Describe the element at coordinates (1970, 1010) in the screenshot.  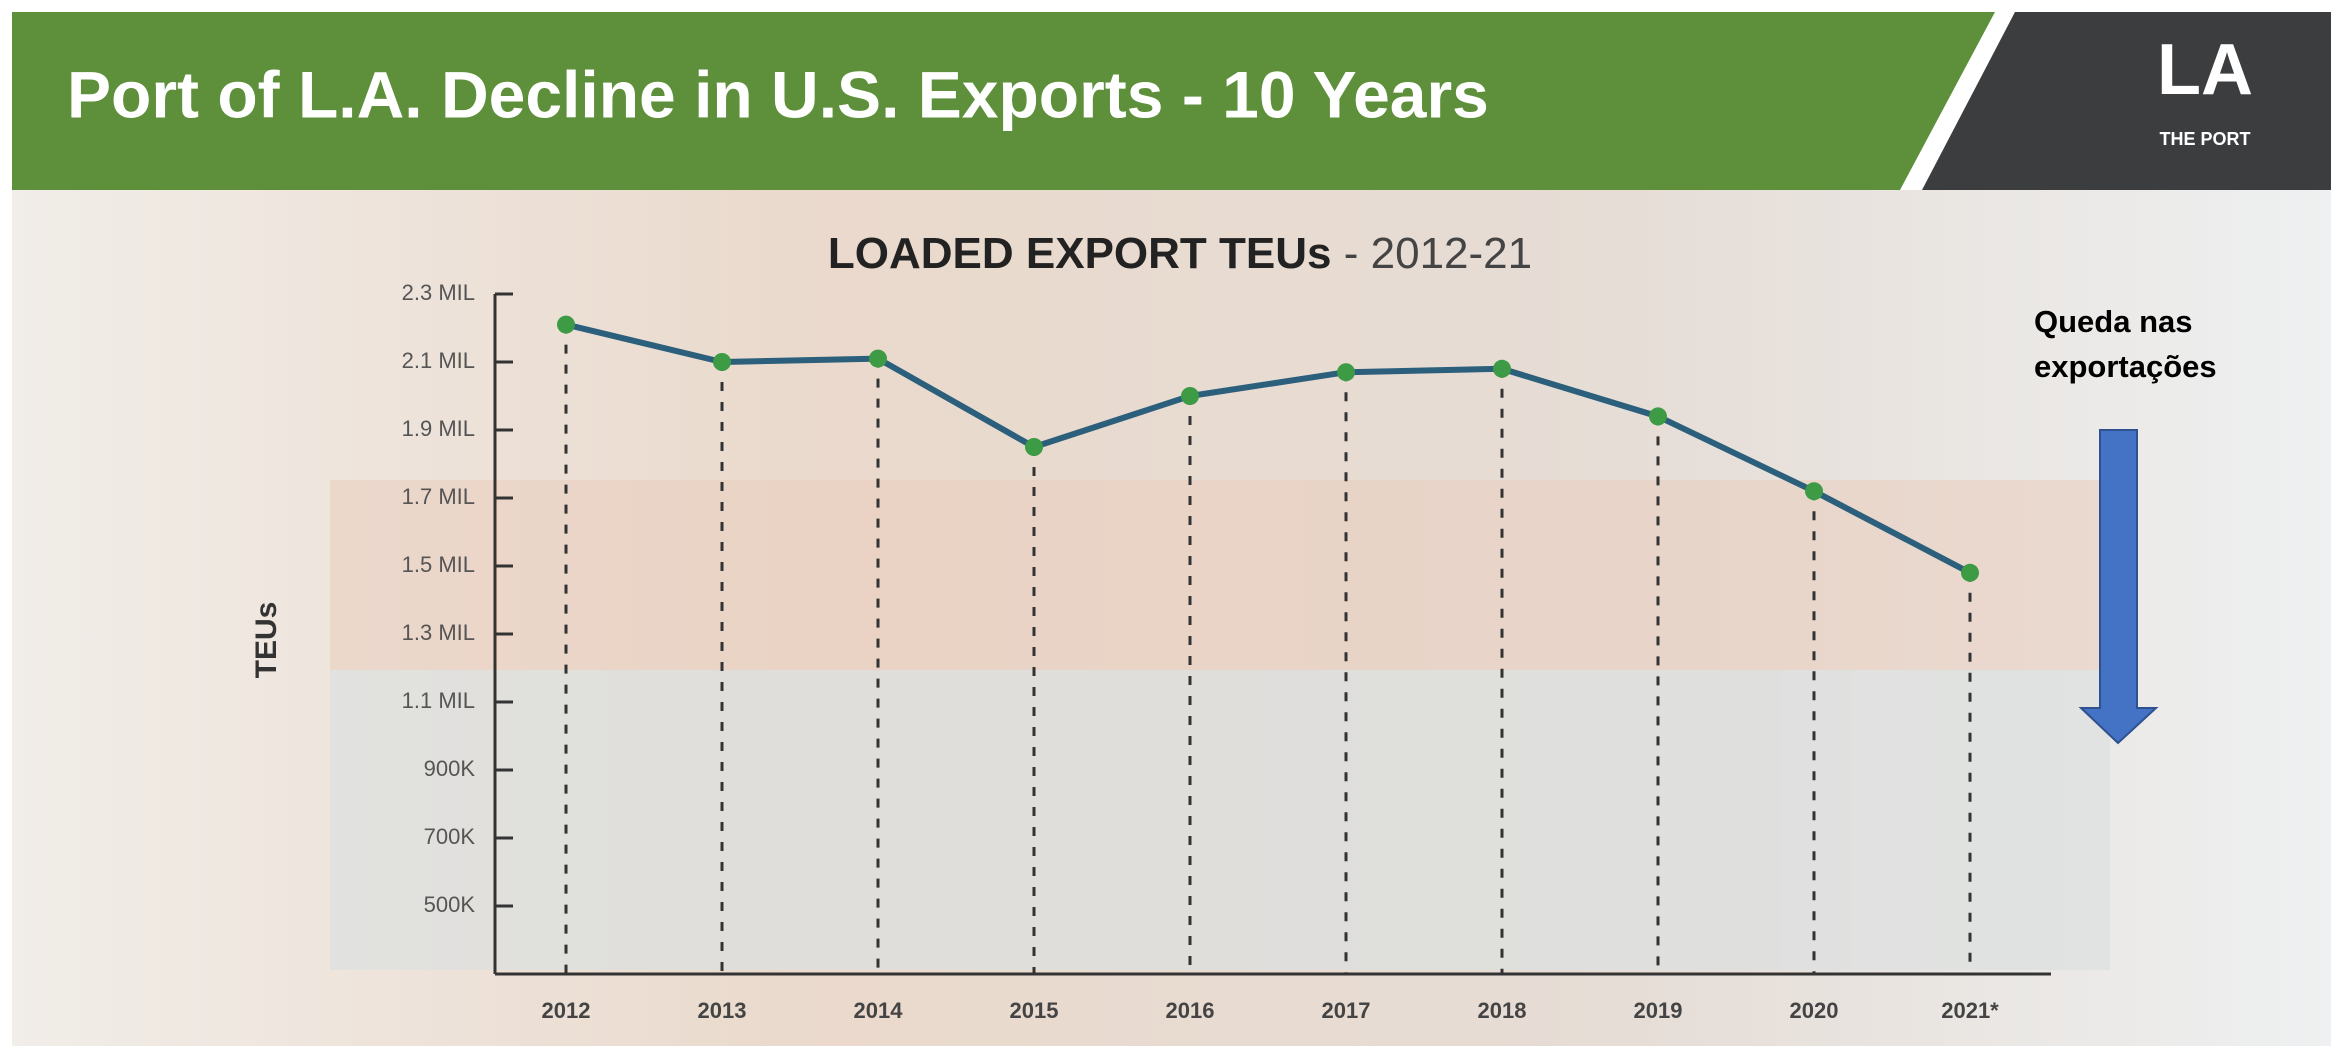
I see `x-tick-label: 2021*` at that location.